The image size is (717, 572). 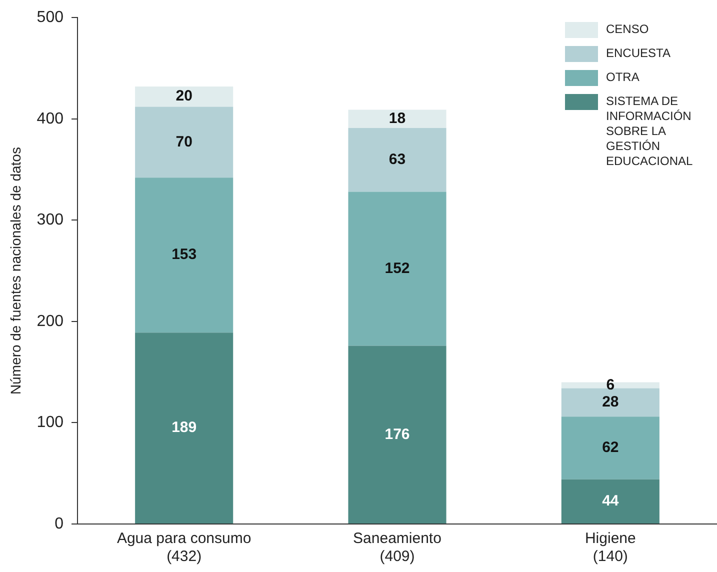 I want to click on y-tick-label: 500, so click(x=50, y=17).